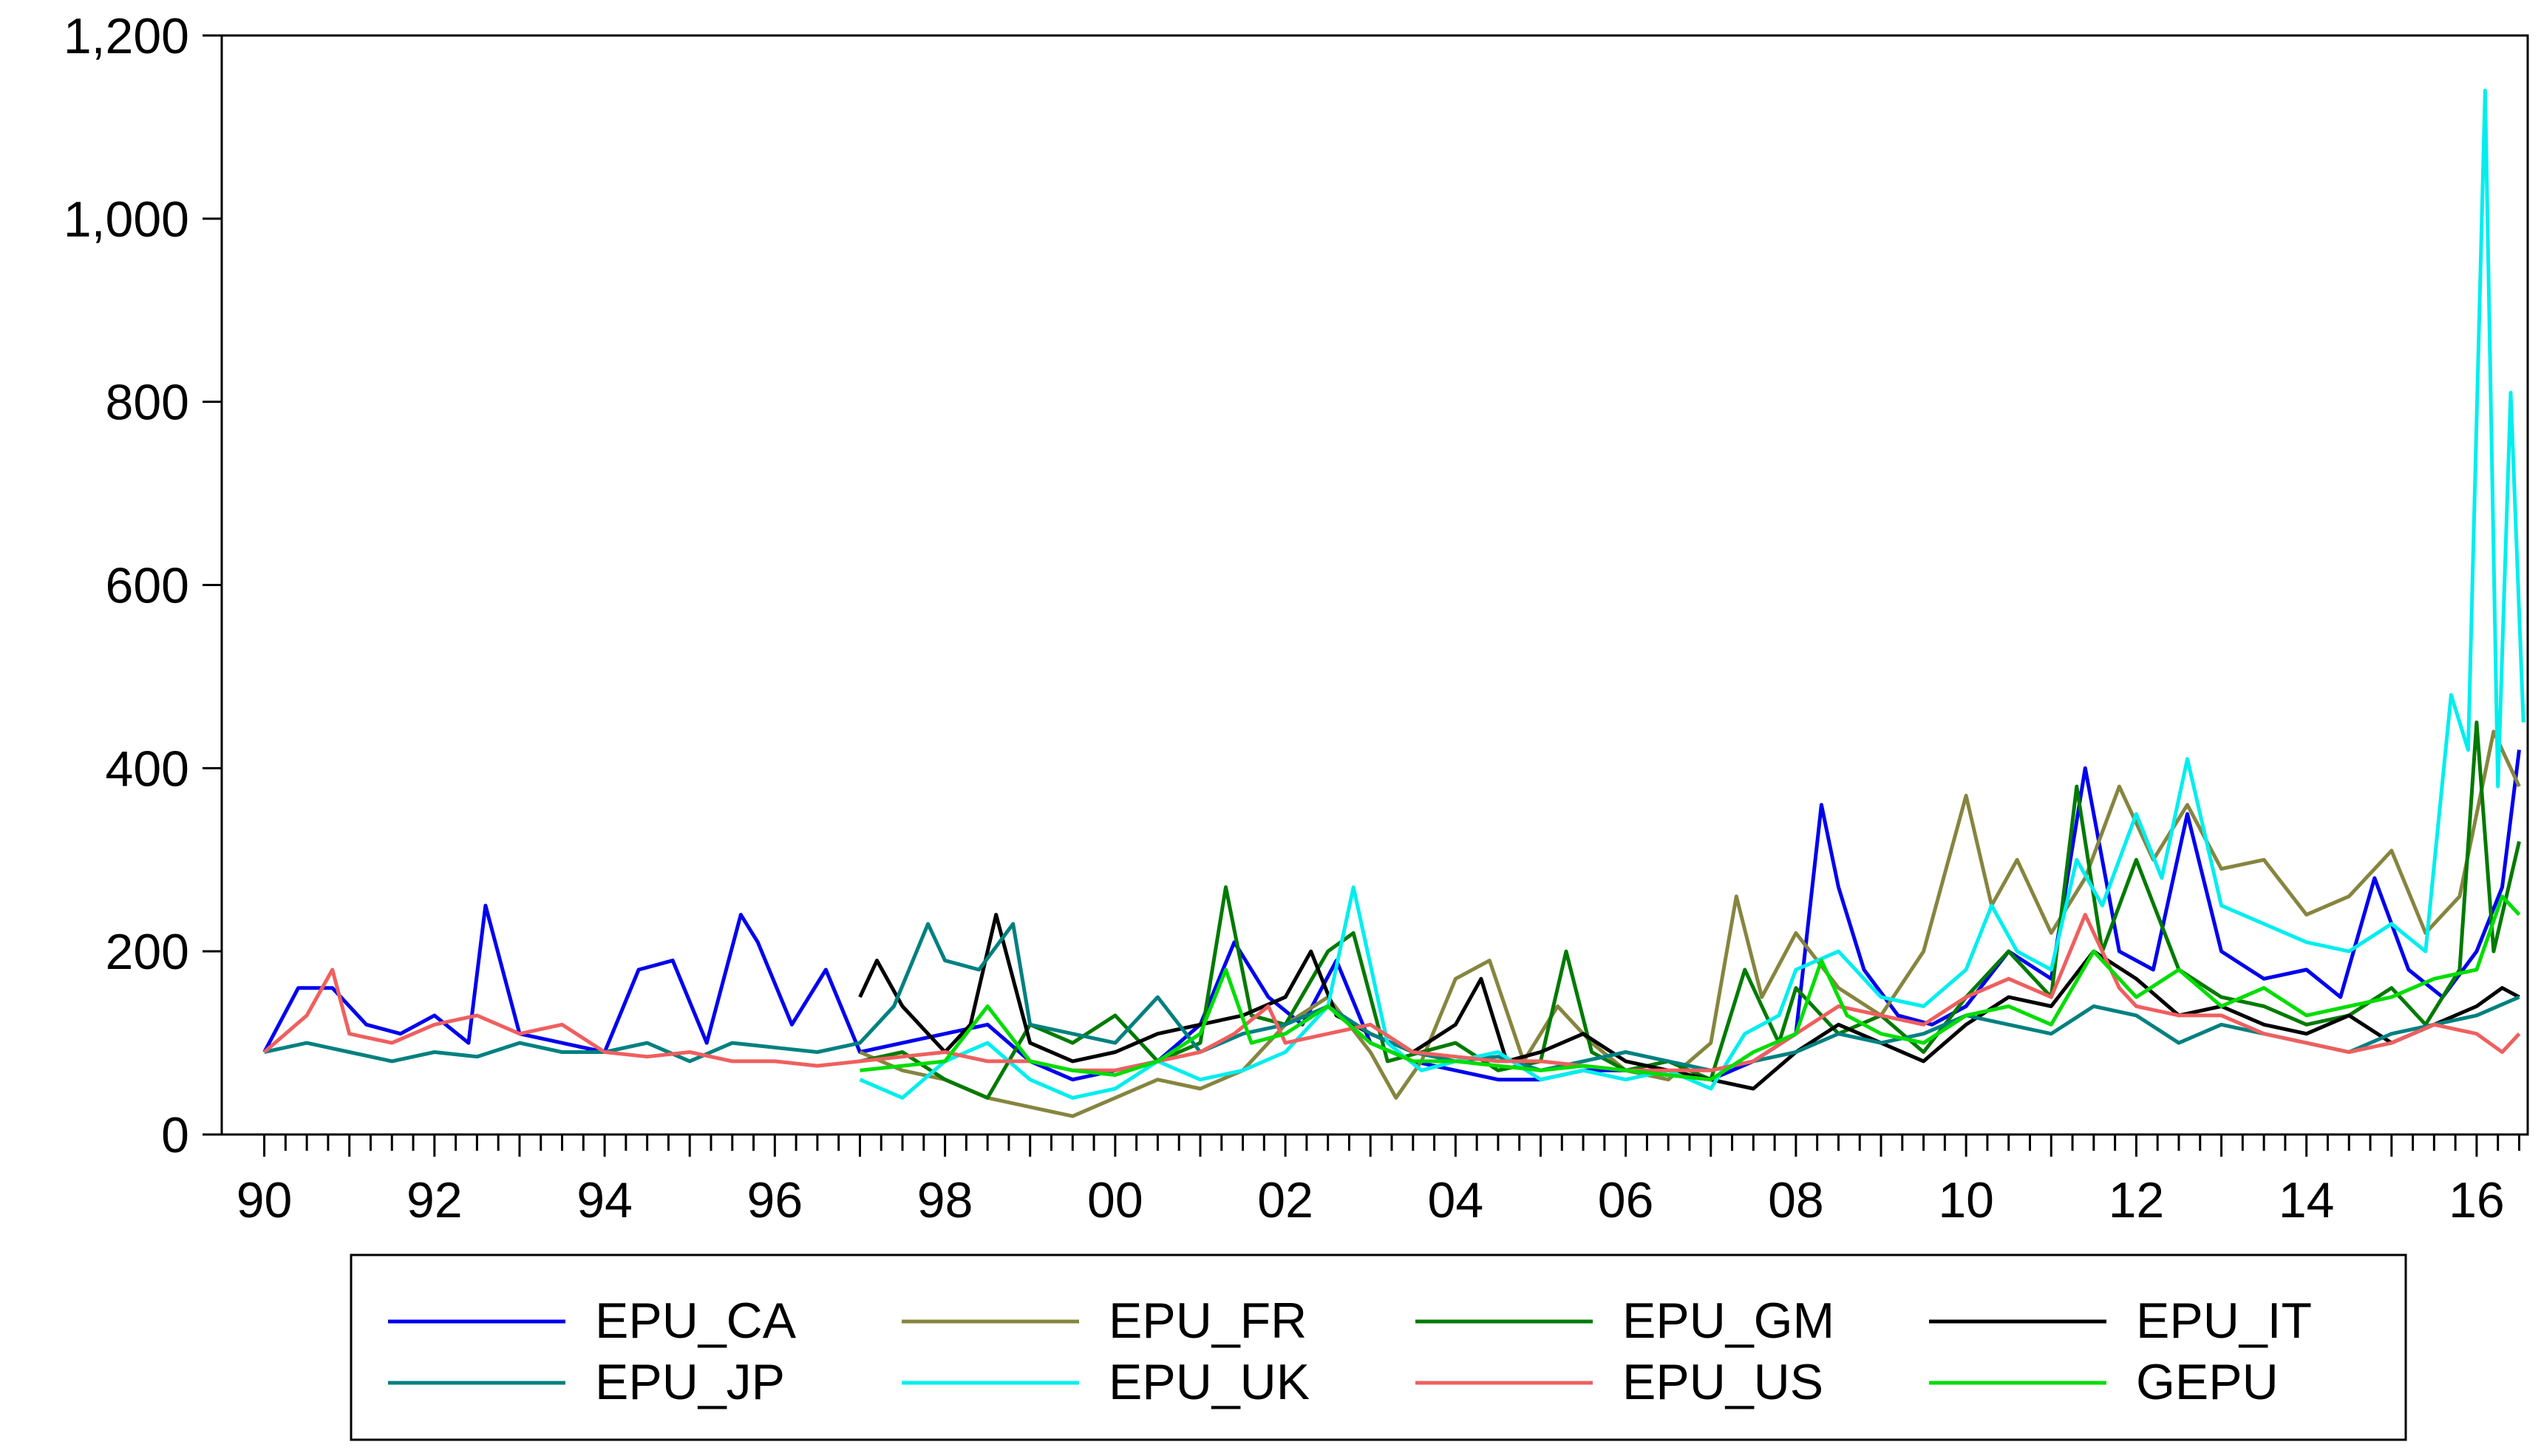 The width and height of the screenshot is (2541, 1456). Describe the element at coordinates (1456, 1200) in the screenshot. I see `x-tick-label: 04` at that location.